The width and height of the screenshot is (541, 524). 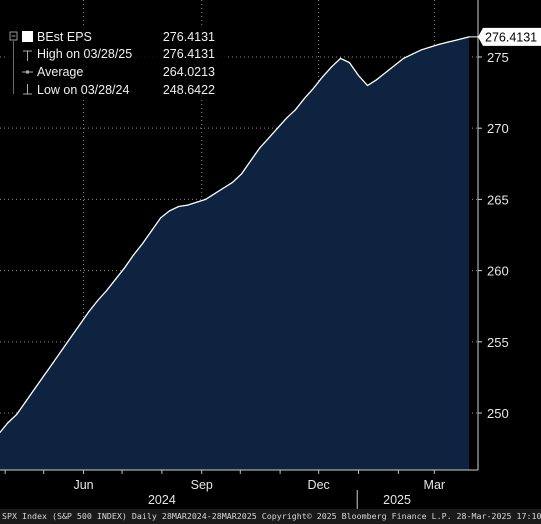 What do you see at coordinates (162, 500) in the screenshot?
I see `year-label: 2024` at bounding box center [162, 500].